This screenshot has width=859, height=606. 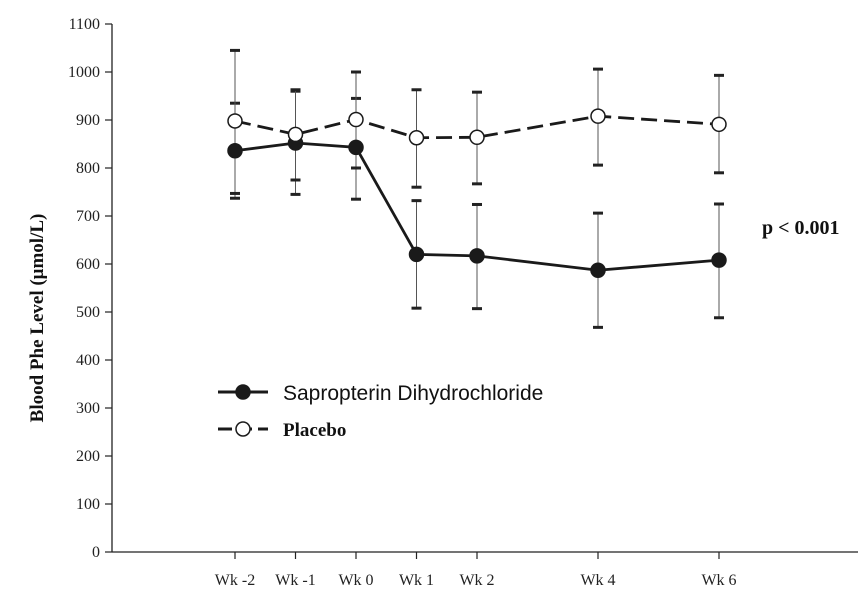 I want to click on y-axis-ticks: 0 100 200 300 400 500 600 700 800 900 1000 1100, so click(x=90, y=288).